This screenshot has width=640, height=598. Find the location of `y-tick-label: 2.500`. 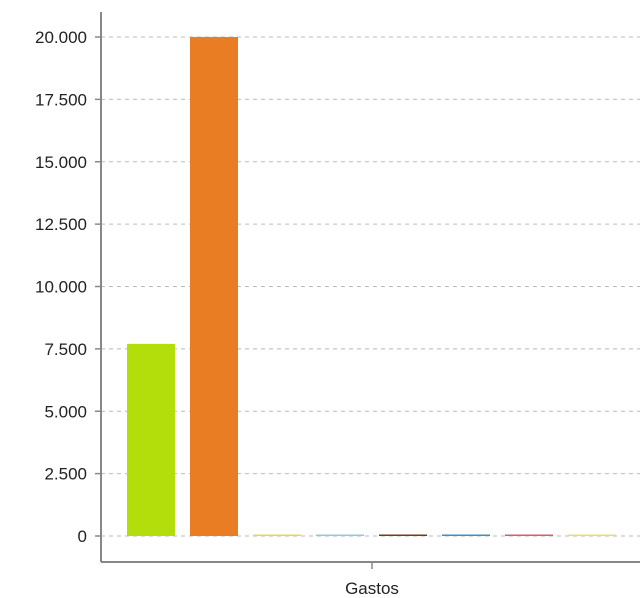

y-tick-label: 2.500 is located at coordinates (65, 474).